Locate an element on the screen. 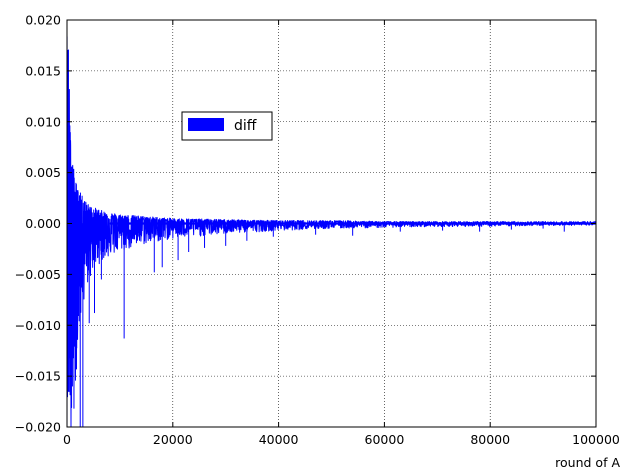  y-tick-label: −0.015 is located at coordinates (38, 376).